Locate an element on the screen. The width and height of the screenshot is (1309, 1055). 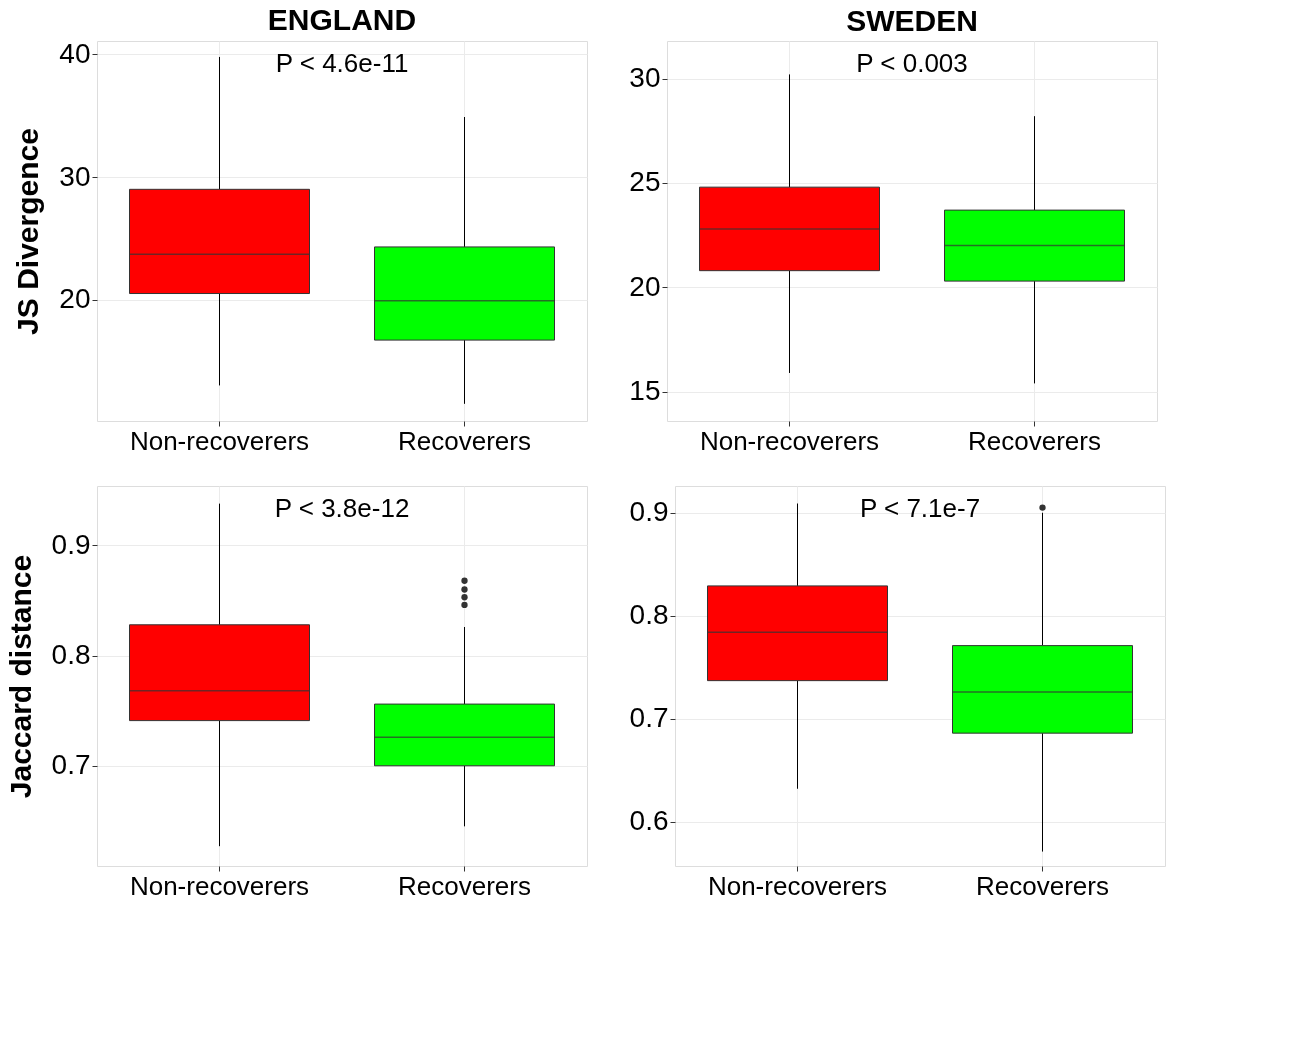
y-tick-label: 25 is located at coordinates (645, 182).